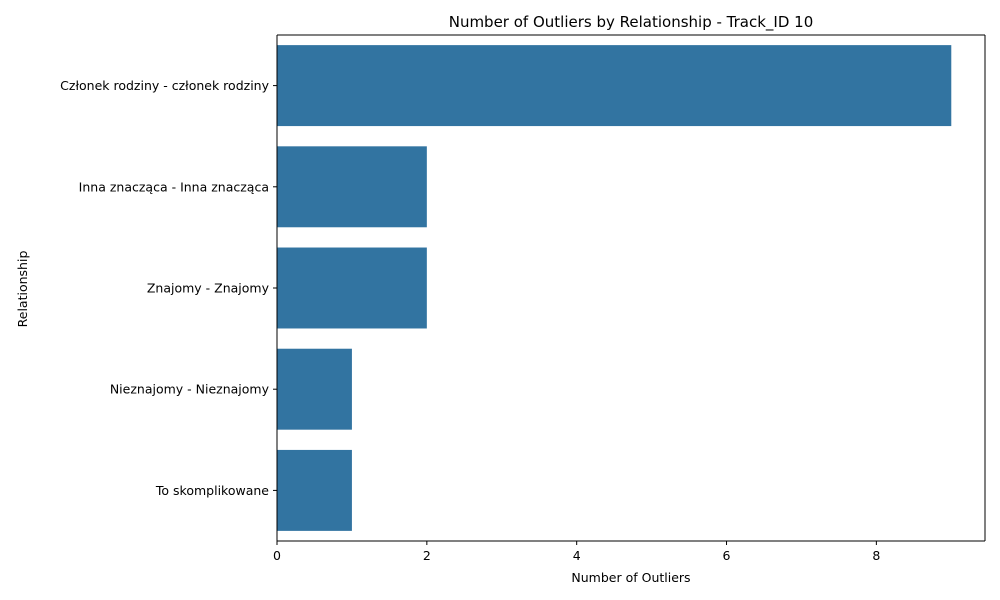  I want to click on y-tick-label: Znajomy - Znajomy, so click(208, 288).